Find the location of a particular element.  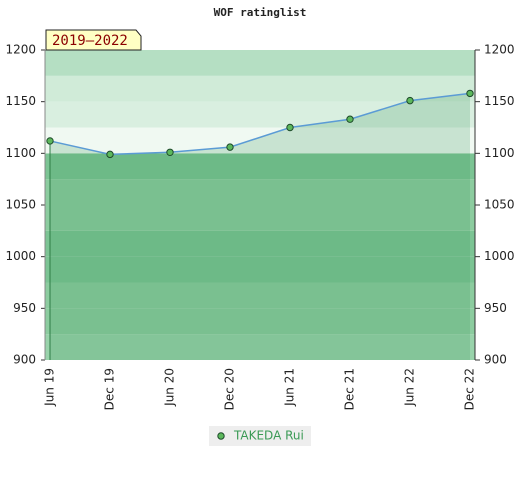

y-tick-label: 1100 is located at coordinates (20, 153).